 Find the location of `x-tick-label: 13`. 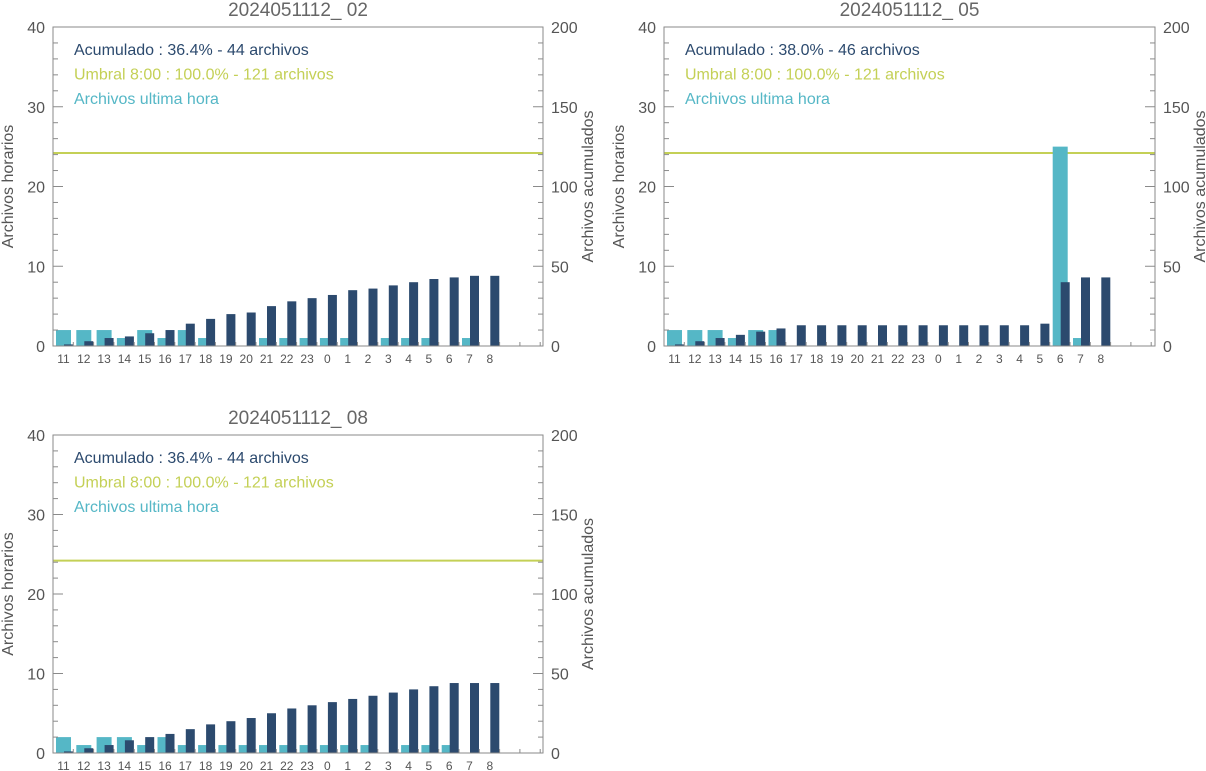

x-tick-label: 13 is located at coordinates (104, 359).